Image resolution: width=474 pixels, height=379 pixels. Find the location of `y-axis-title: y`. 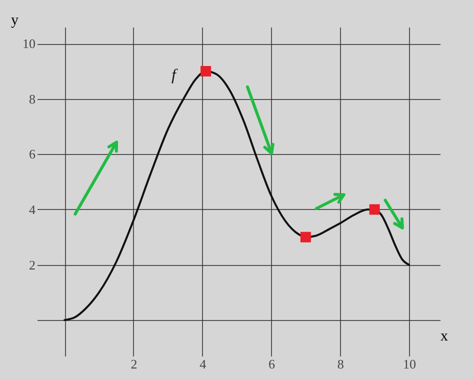

y-axis-title: y is located at coordinates (15, 20).